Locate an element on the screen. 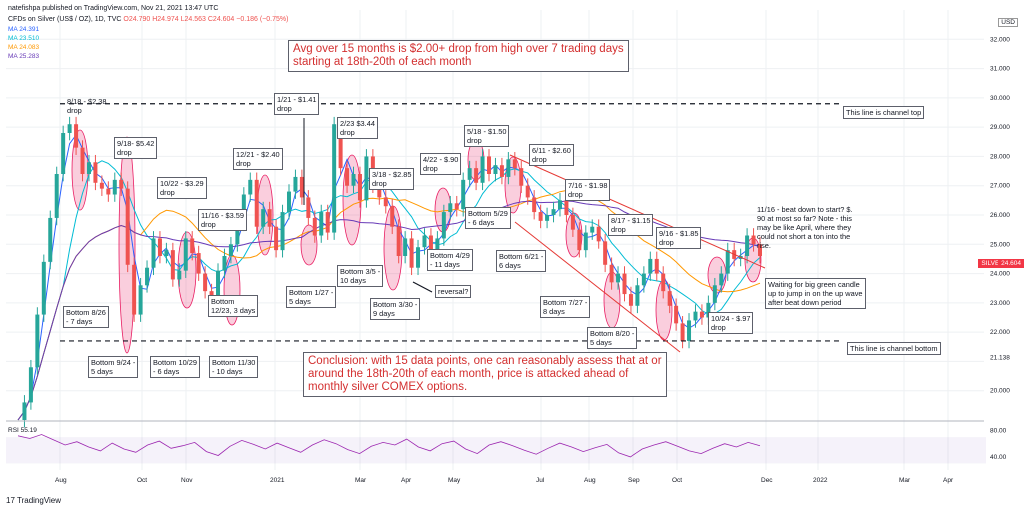 The height and width of the screenshot is (508, 1024). bottom-label: Bottom 11/30 - 10 days is located at coordinates (234, 367).